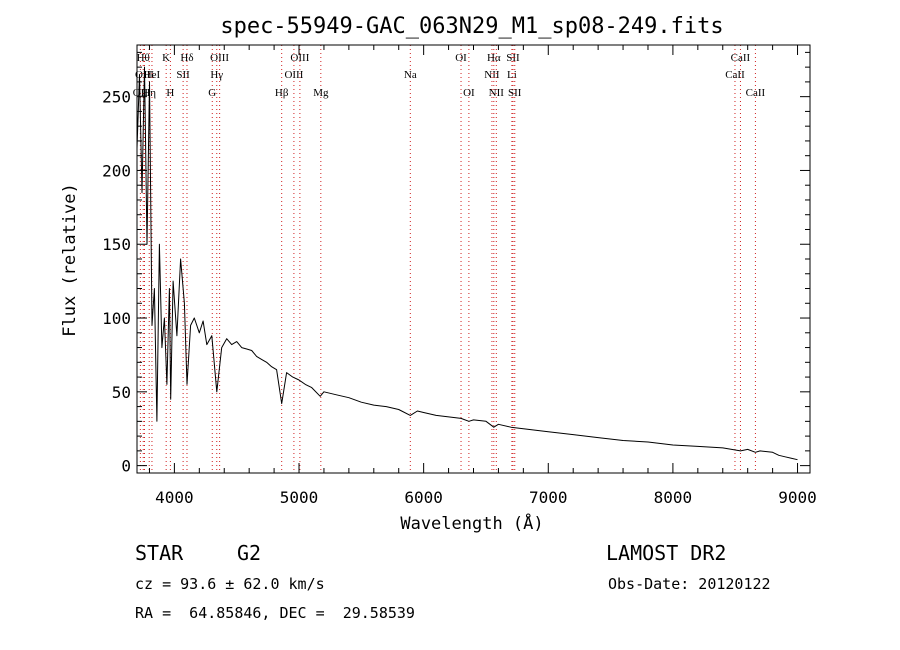 The height and width of the screenshot is (650, 900). What do you see at coordinates (183, 75) in the screenshot?
I see `line-label-7: SII` at bounding box center [183, 75].